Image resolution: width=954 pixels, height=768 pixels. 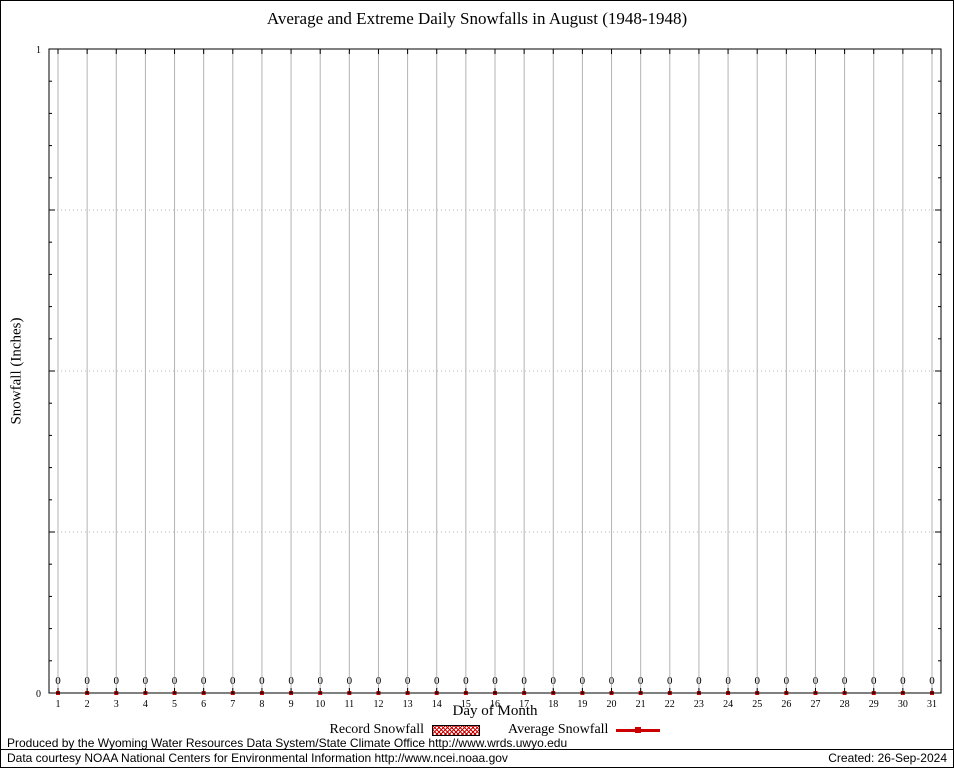 What do you see at coordinates (670, 704) in the screenshot?
I see `svg-text: 22` at bounding box center [670, 704].